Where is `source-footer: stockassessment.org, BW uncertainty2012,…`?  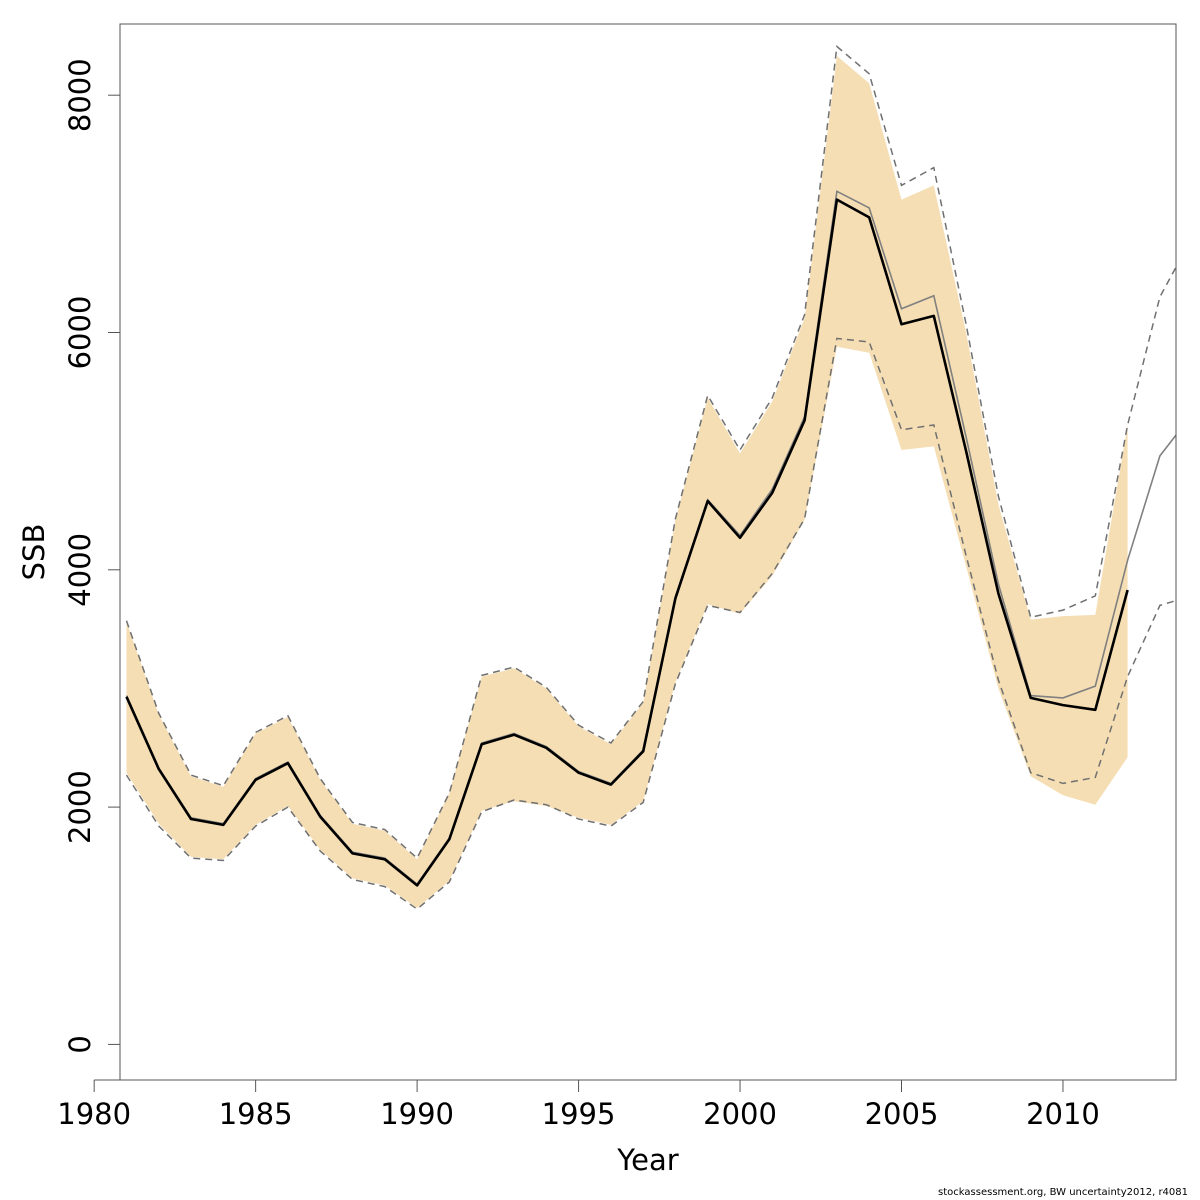
source-footer: stockassessment.org, BW uncertainty2012,… is located at coordinates (1063, 1192).